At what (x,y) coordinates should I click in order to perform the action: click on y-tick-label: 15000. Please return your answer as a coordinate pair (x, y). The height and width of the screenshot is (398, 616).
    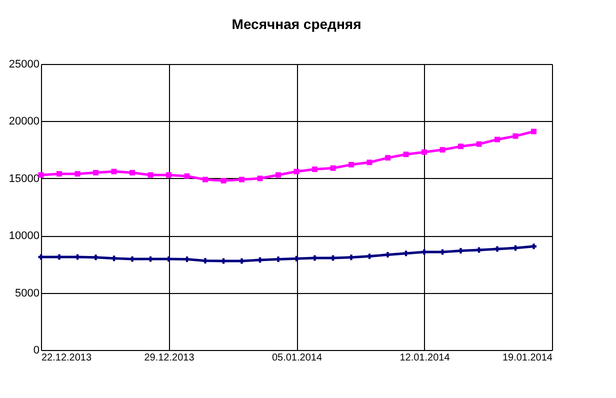
    Looking at the image, I should click on (24, 178).